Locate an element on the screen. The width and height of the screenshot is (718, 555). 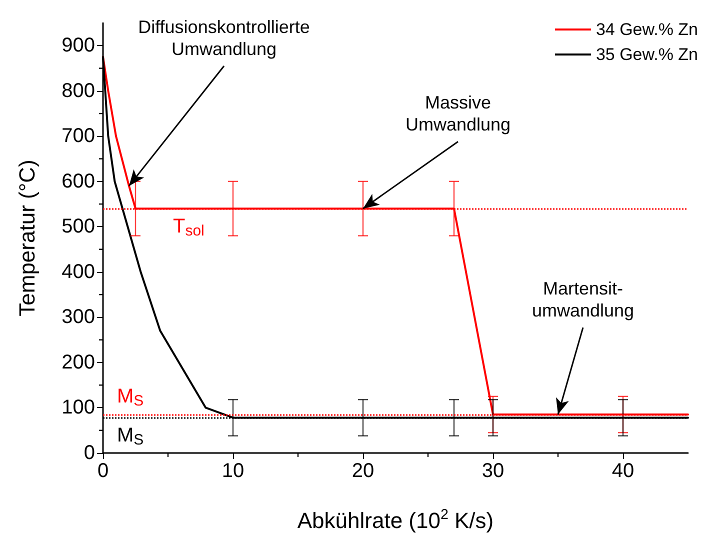
y-tick-label: 900 is located at coordinates (78, 45).